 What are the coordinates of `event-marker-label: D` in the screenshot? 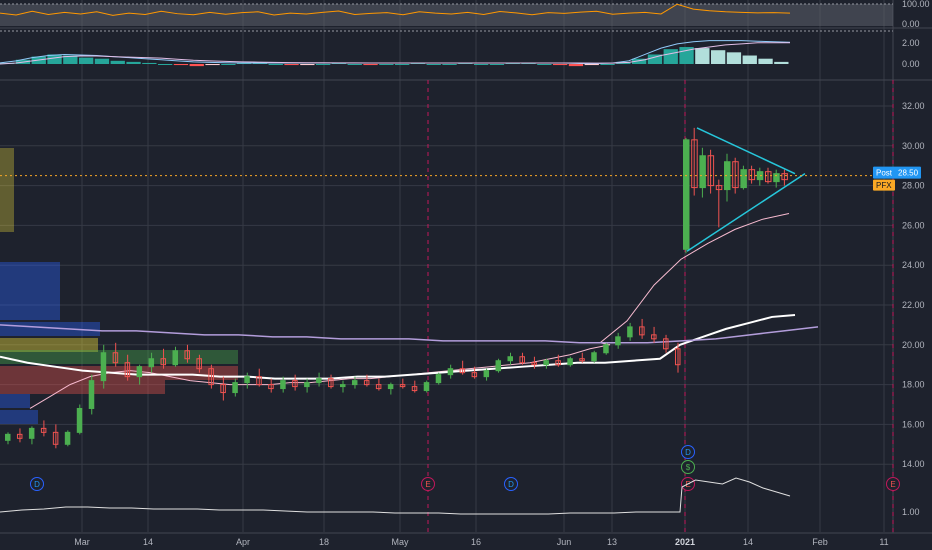 It's located at (511, 484).